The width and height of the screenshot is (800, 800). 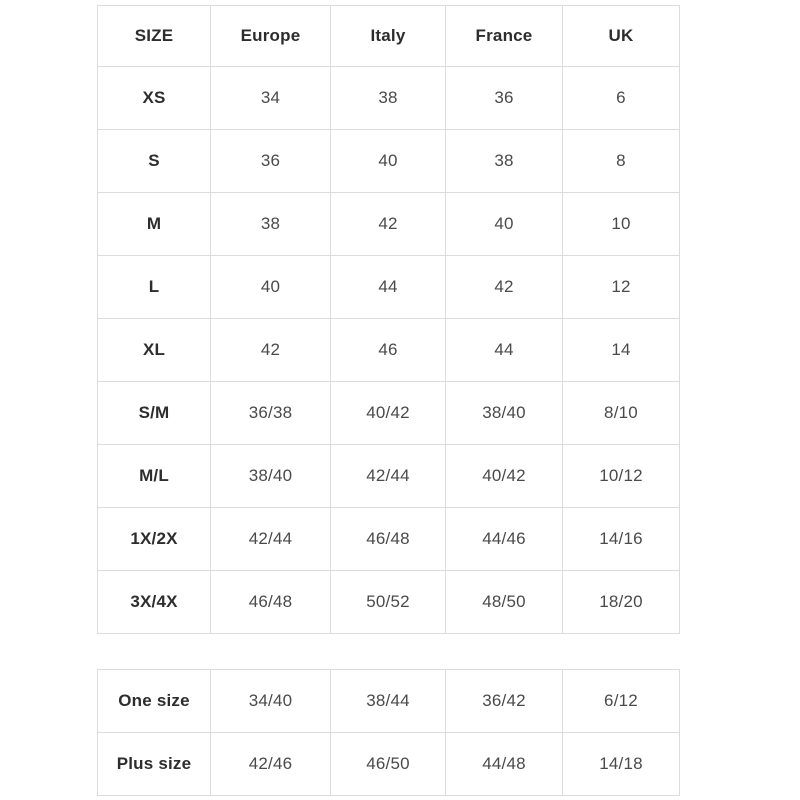 I want to click on row-label: 3X/4X, so click(x=154, y=602).